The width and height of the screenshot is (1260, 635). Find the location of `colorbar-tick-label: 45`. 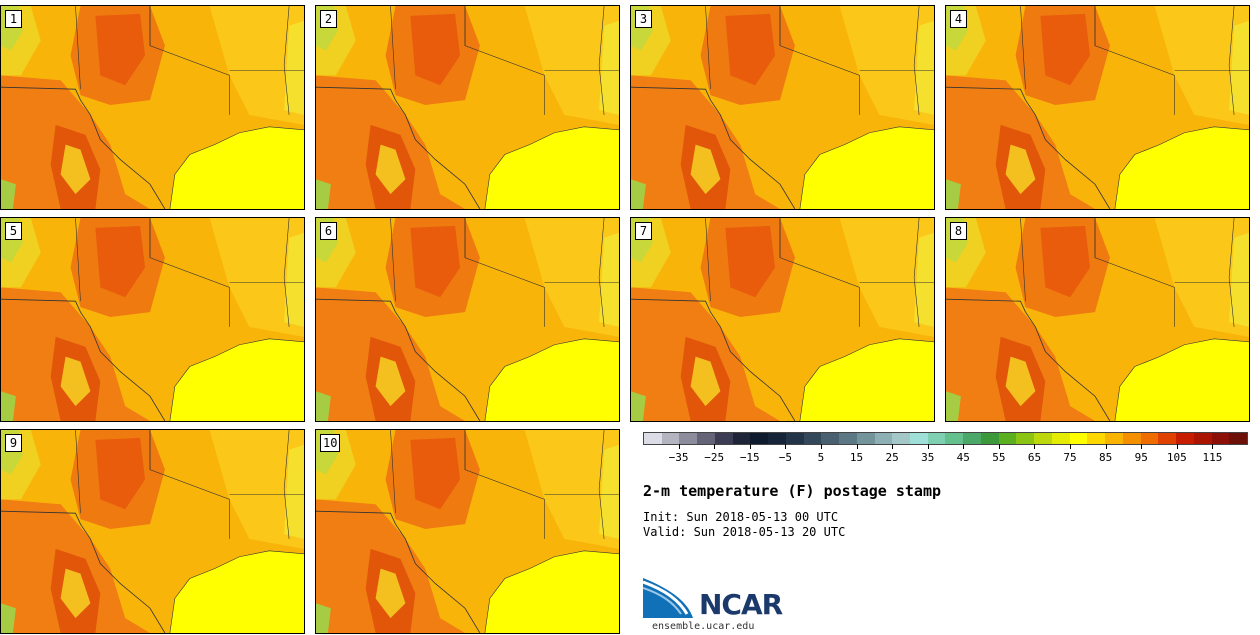

colorbar-tick-label: 45 is located at coordinates (963, 457).